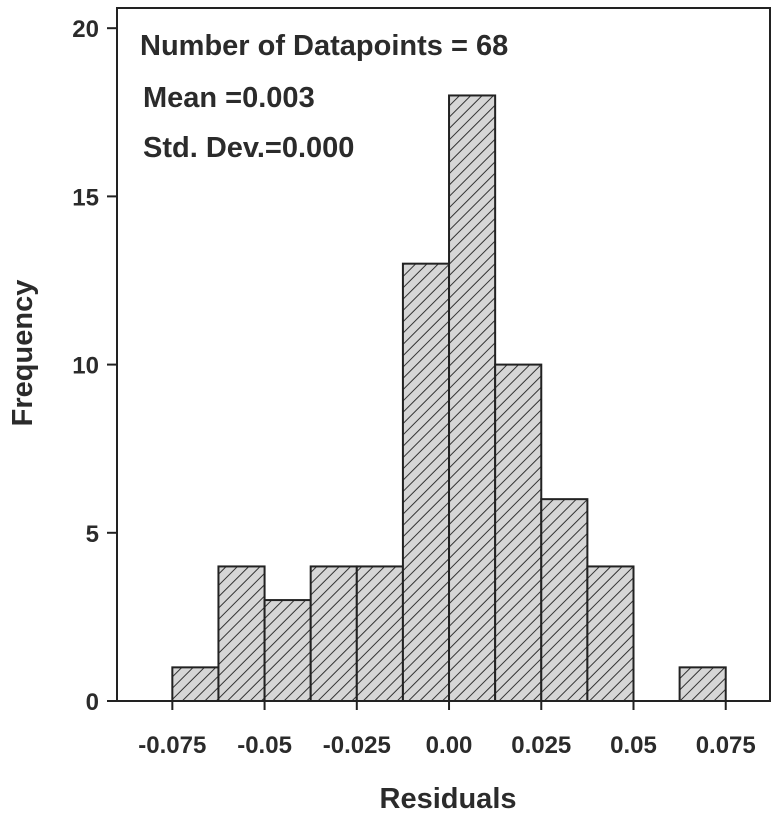  I want to click on x-tick-label: 0.075, so click(726, 745).